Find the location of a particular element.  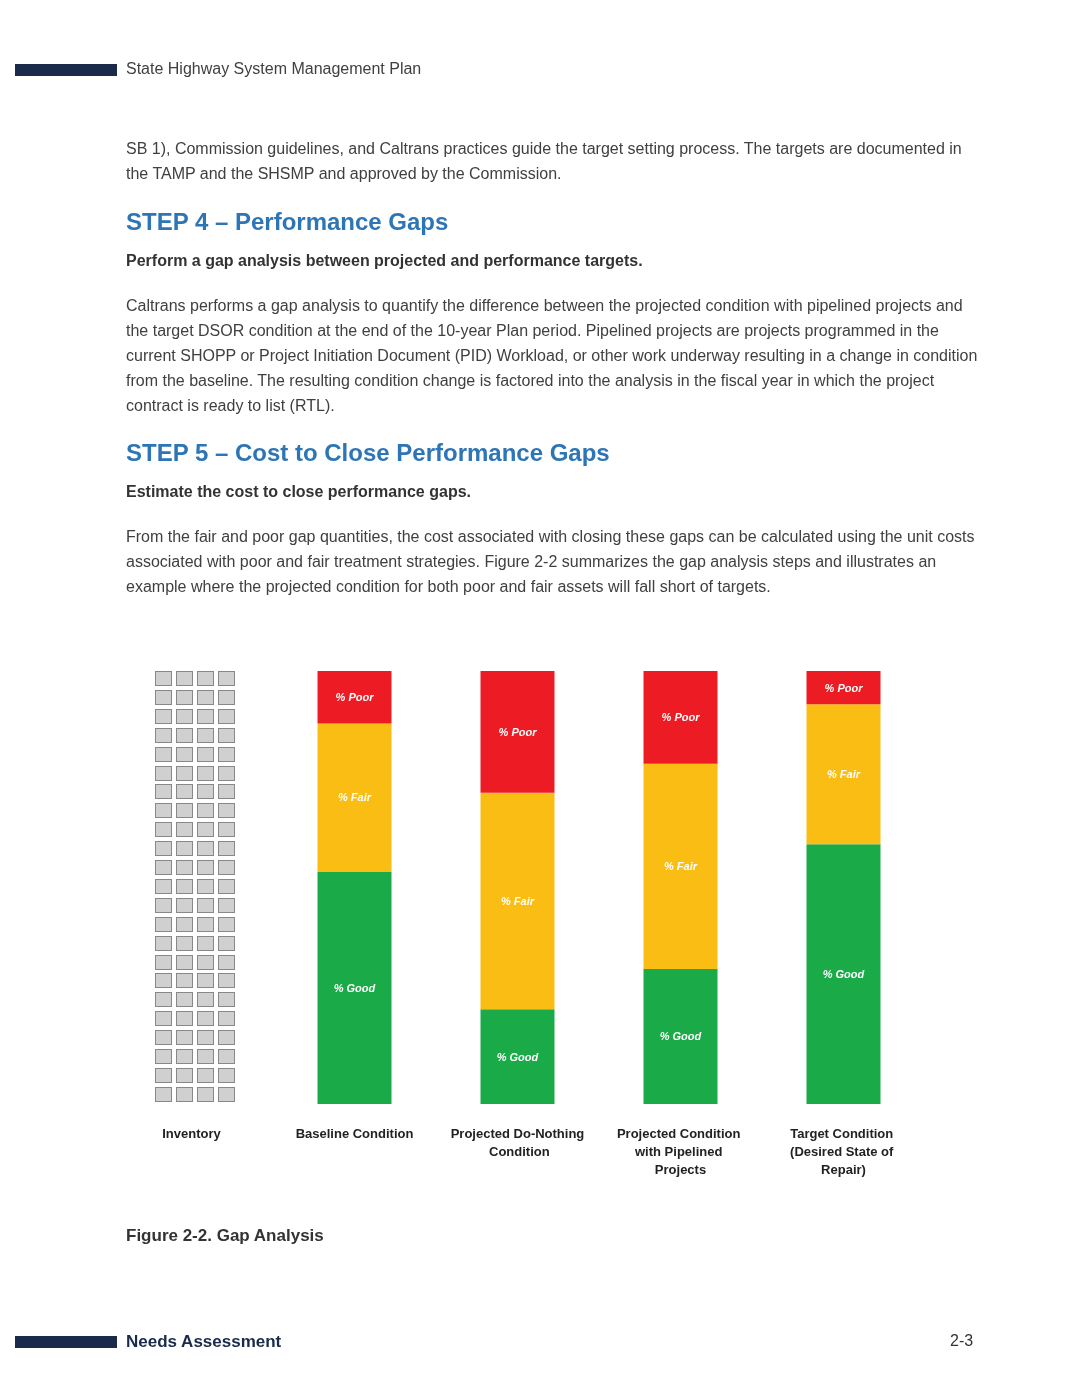

text: 2-3 is located at coordinates (962, 1341).